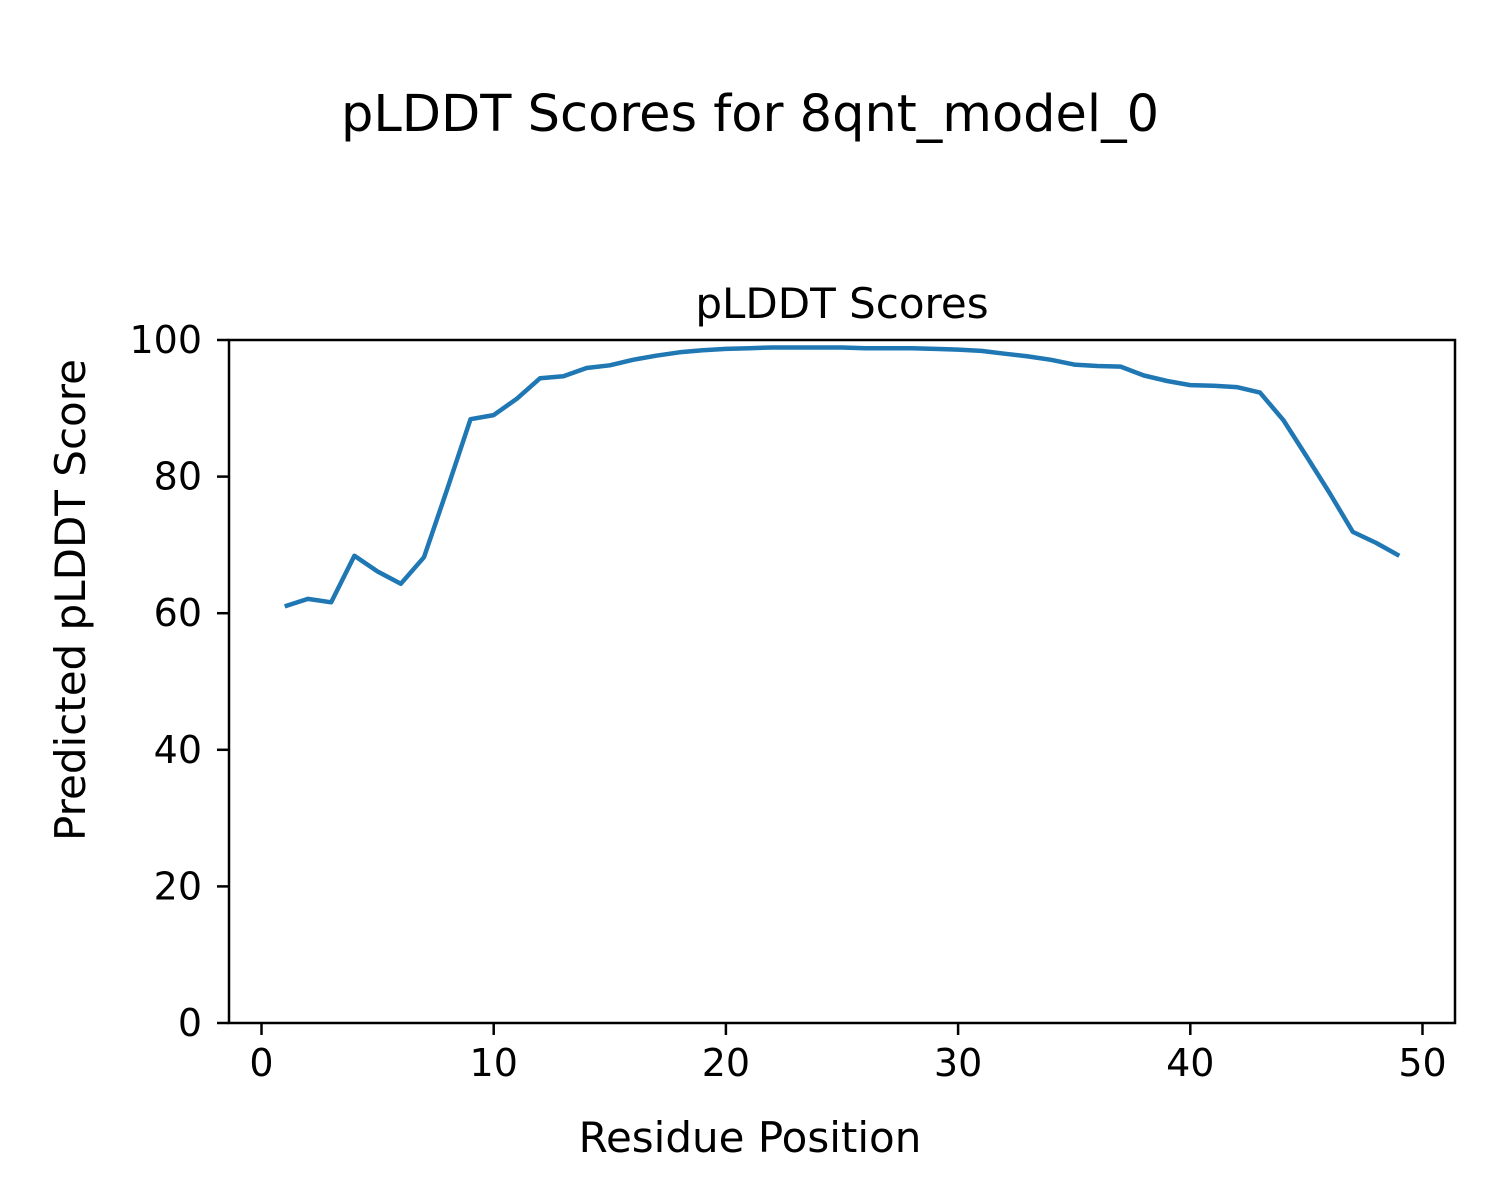 The width and height of the screenshot is (1500, 1204). What do you see at coordinates (1190, 1063) in the screenshot?
I see `x-tick-label: 40` at bounding box center [1190, 1063].